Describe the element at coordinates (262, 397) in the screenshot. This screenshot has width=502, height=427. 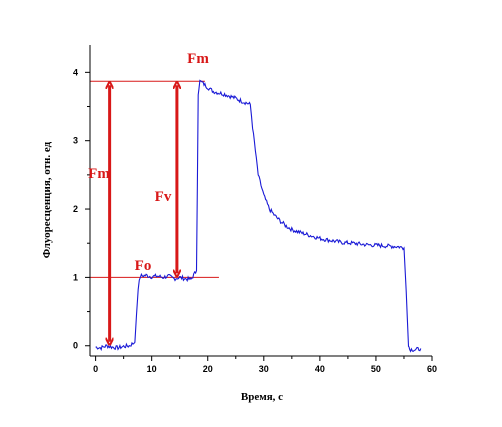
I see `x-axis-label: Время, с` at that location.